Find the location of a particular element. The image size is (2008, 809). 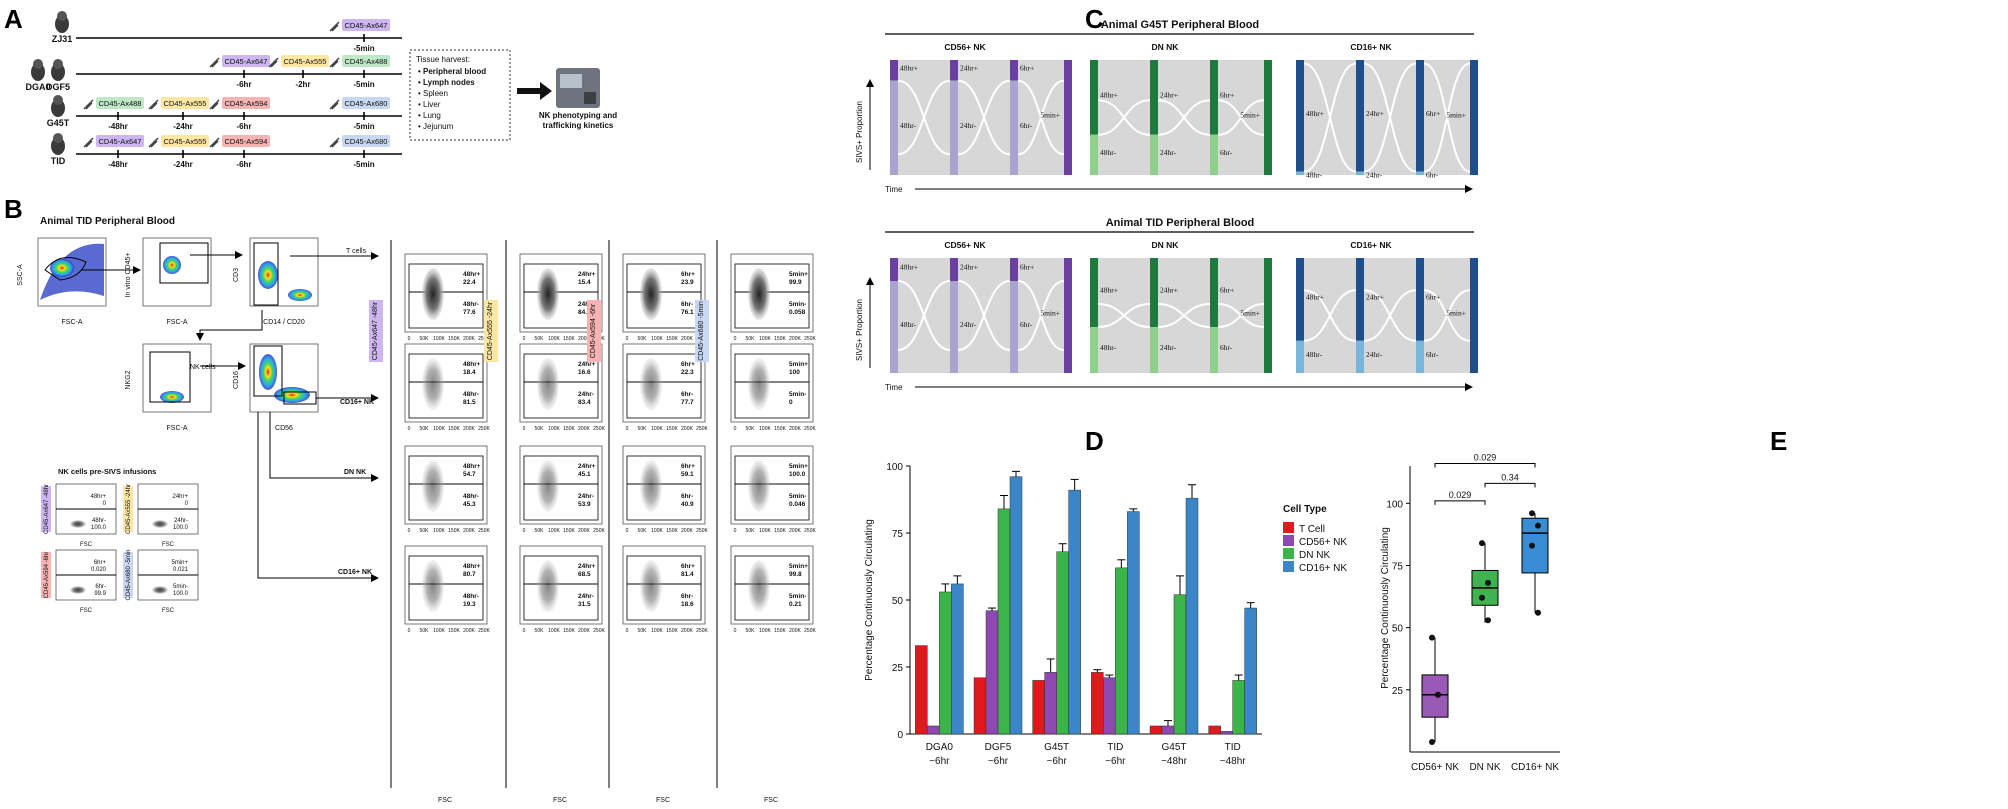

outcome-text: NK phenotyping and is located at coordinates (578, 115).